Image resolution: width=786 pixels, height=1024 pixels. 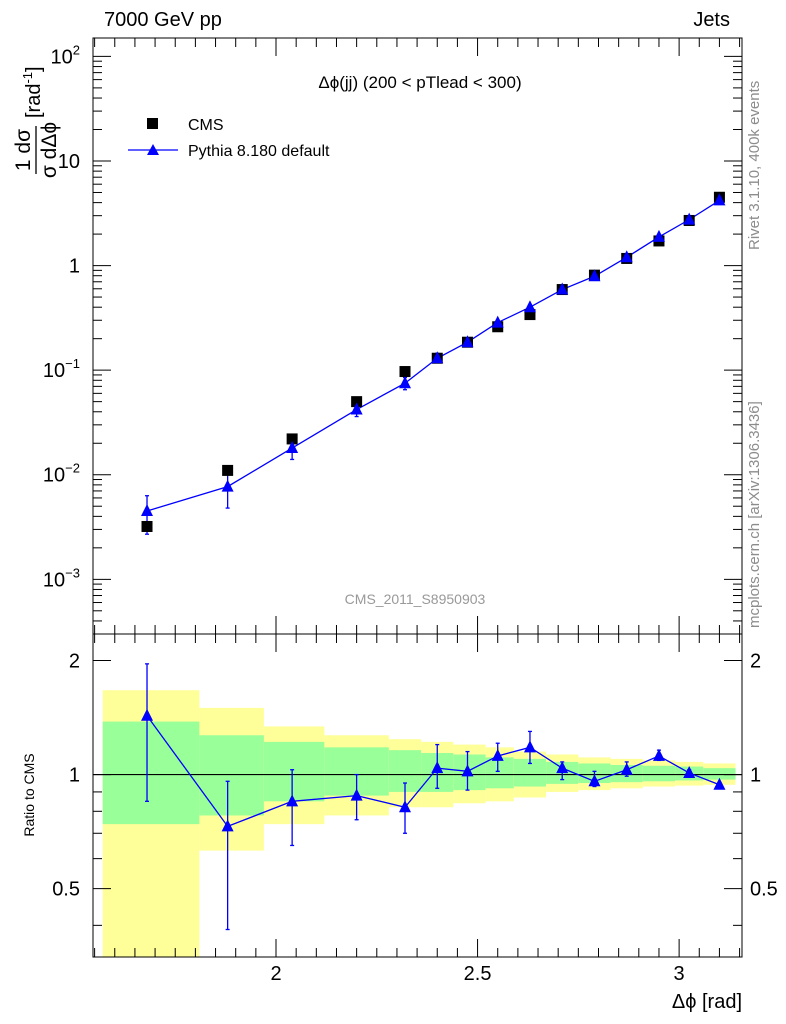 What do you see at coordinates (29, 794) in the screenshot?
I see `ratio-y-axis-title: Ratio to CMS` at bounding box center [29, 794].